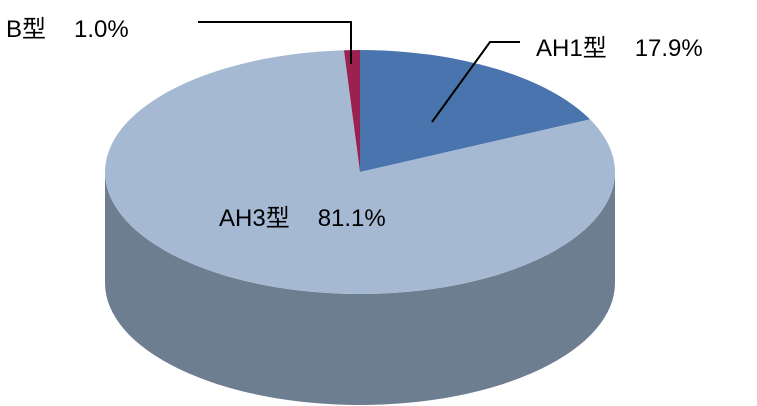 The height and width of the screenshot is (406, 757). Describe the element at coordinates (669, 48) in the screenshot. I see `slice-value-ah1: 17.9%` at that location.